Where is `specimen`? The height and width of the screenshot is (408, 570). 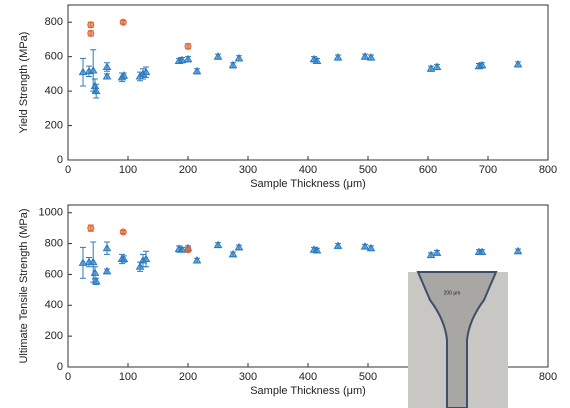 specimen is located at coordinates (457, 339).